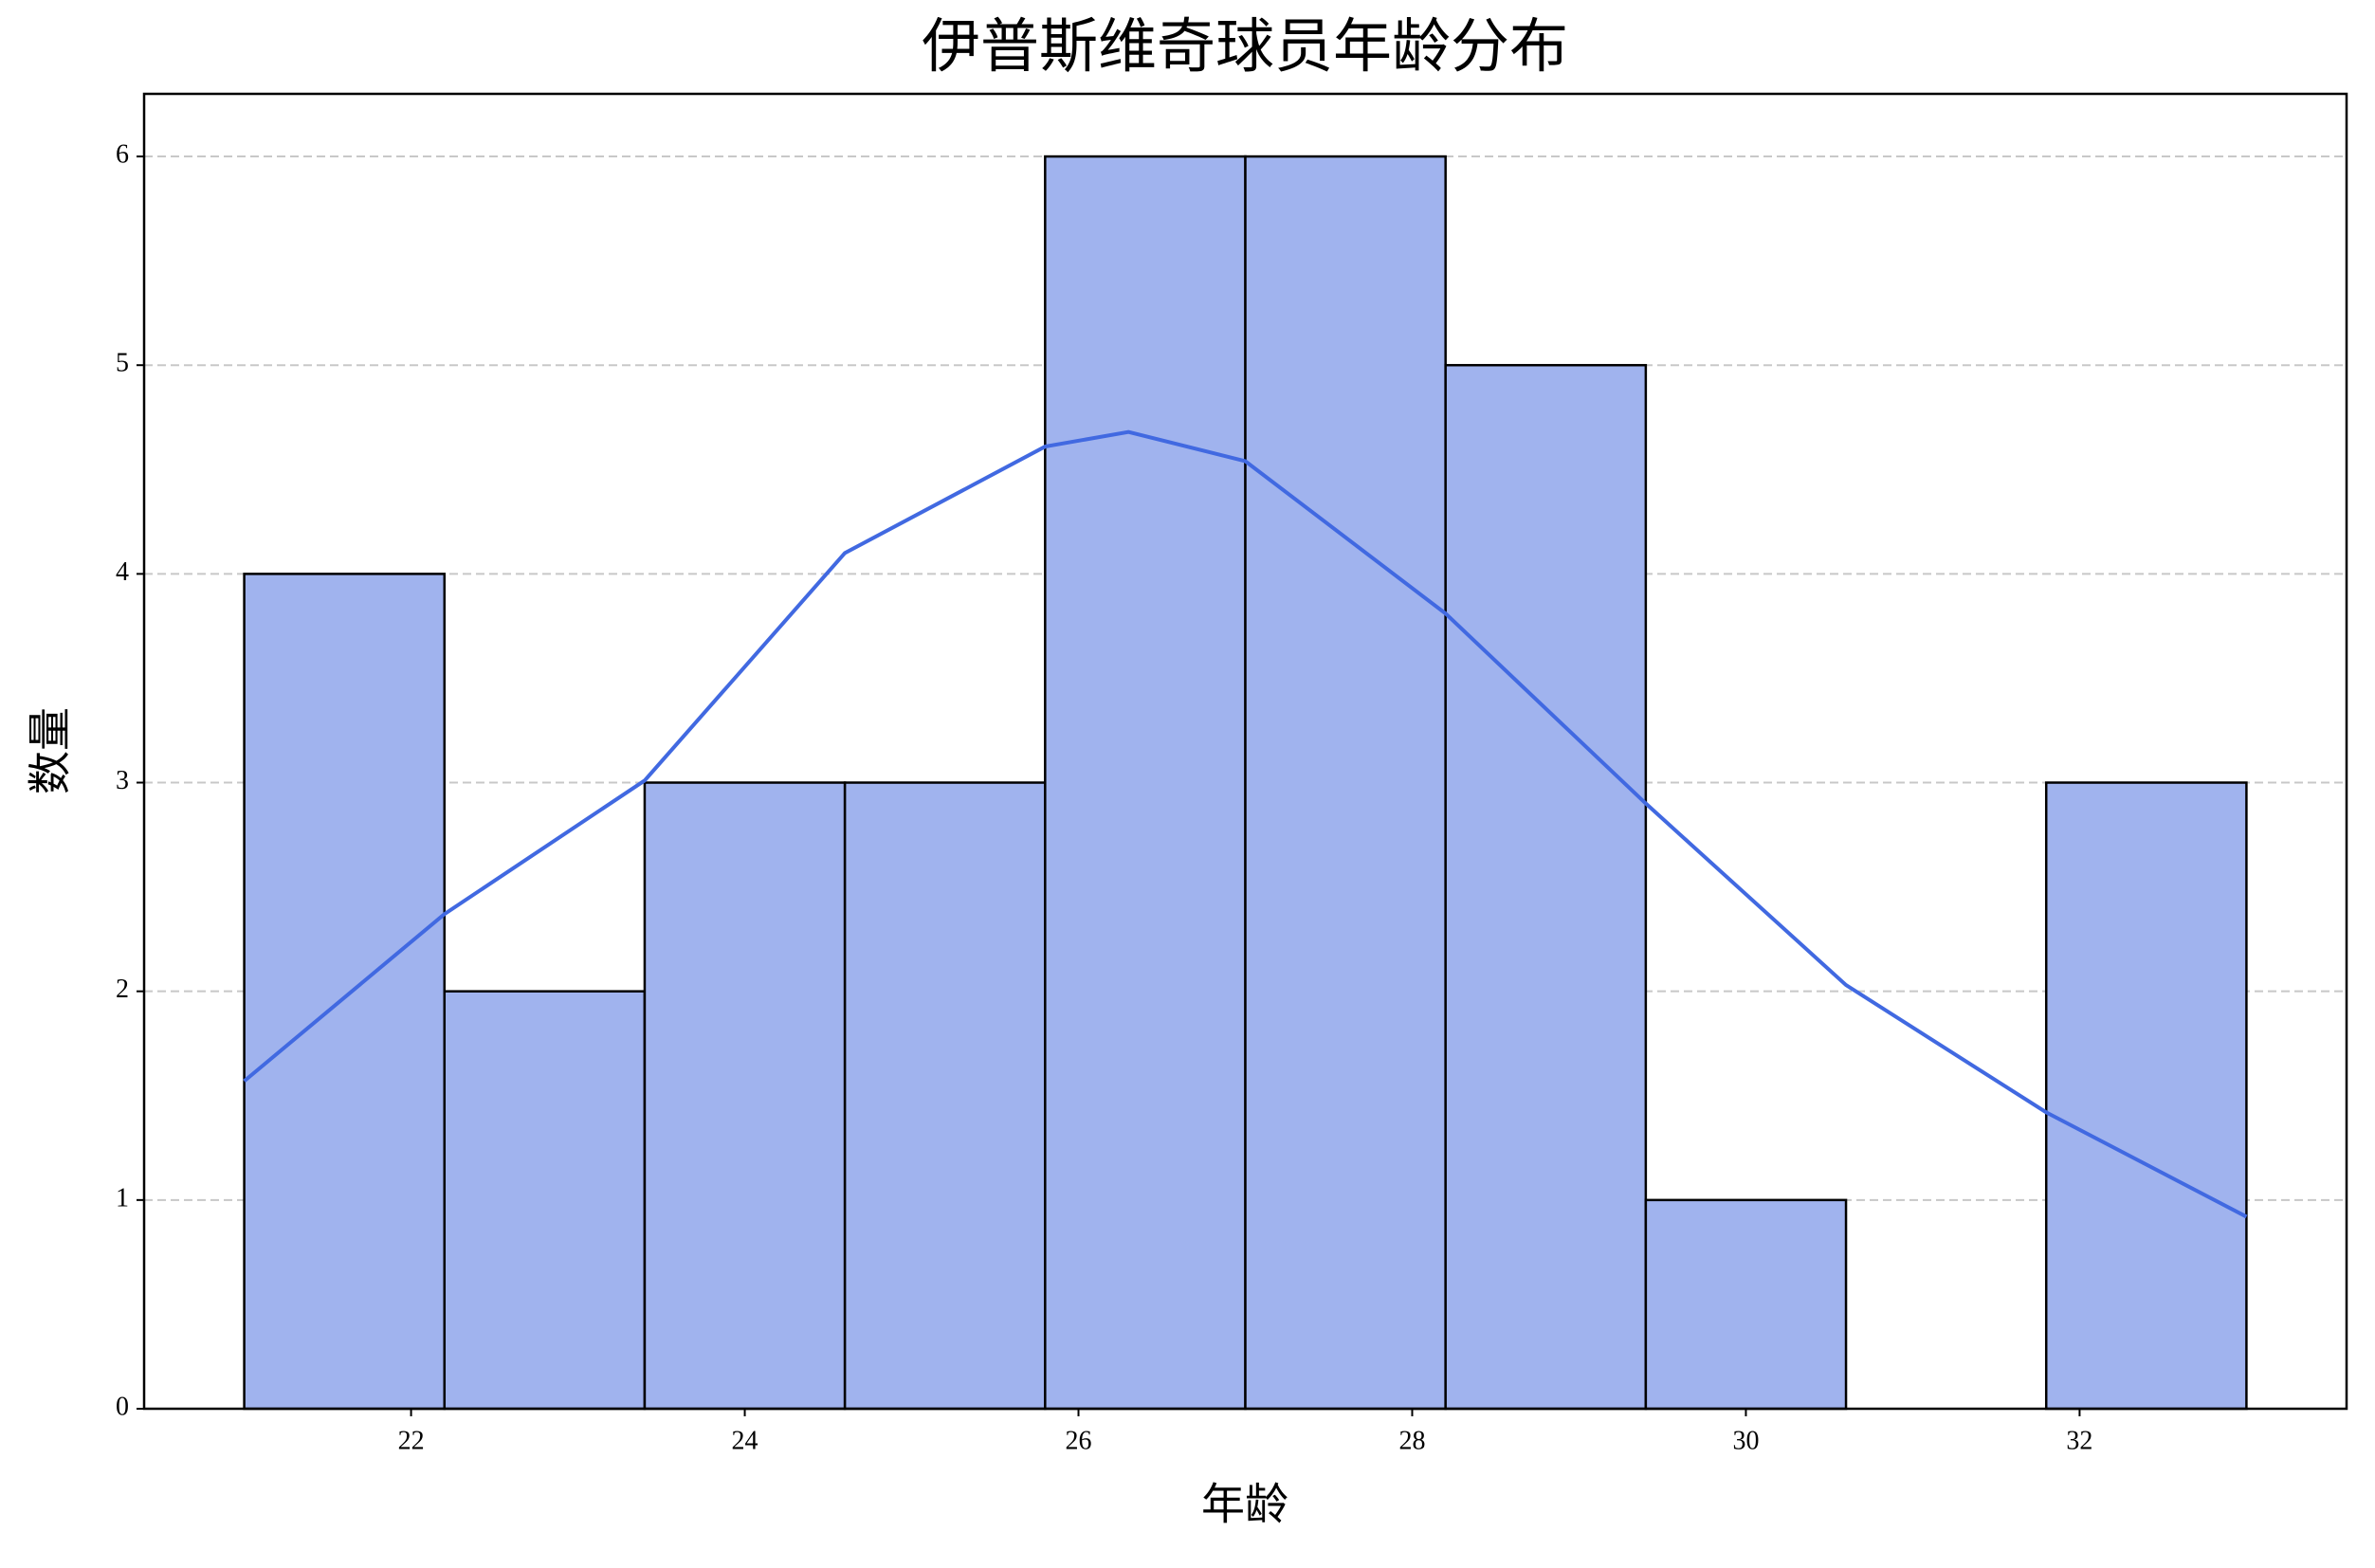 The height and width of the screenshot is (1568, 2375). I want to click on y-tick-label: 5, so click(122, 363).